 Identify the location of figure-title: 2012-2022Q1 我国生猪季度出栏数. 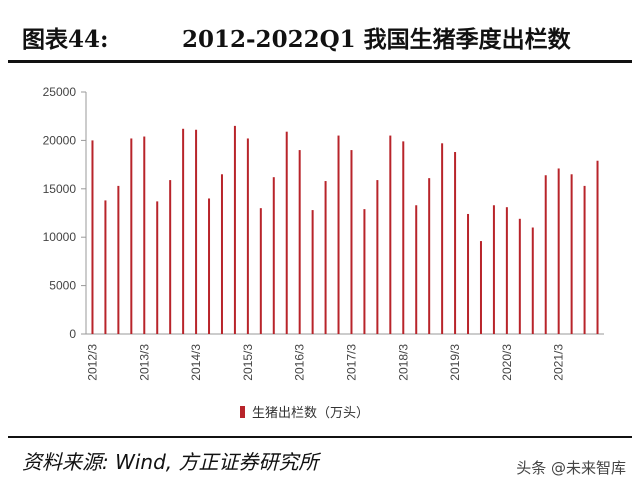
(376, 39).